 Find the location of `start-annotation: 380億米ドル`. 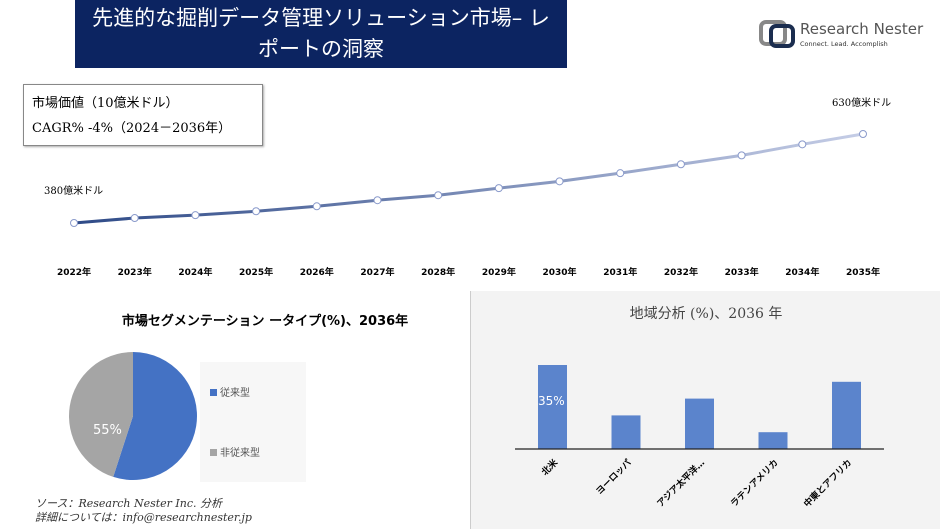

start-annotation: 380億米ドル is located at coordinates (73, 190).